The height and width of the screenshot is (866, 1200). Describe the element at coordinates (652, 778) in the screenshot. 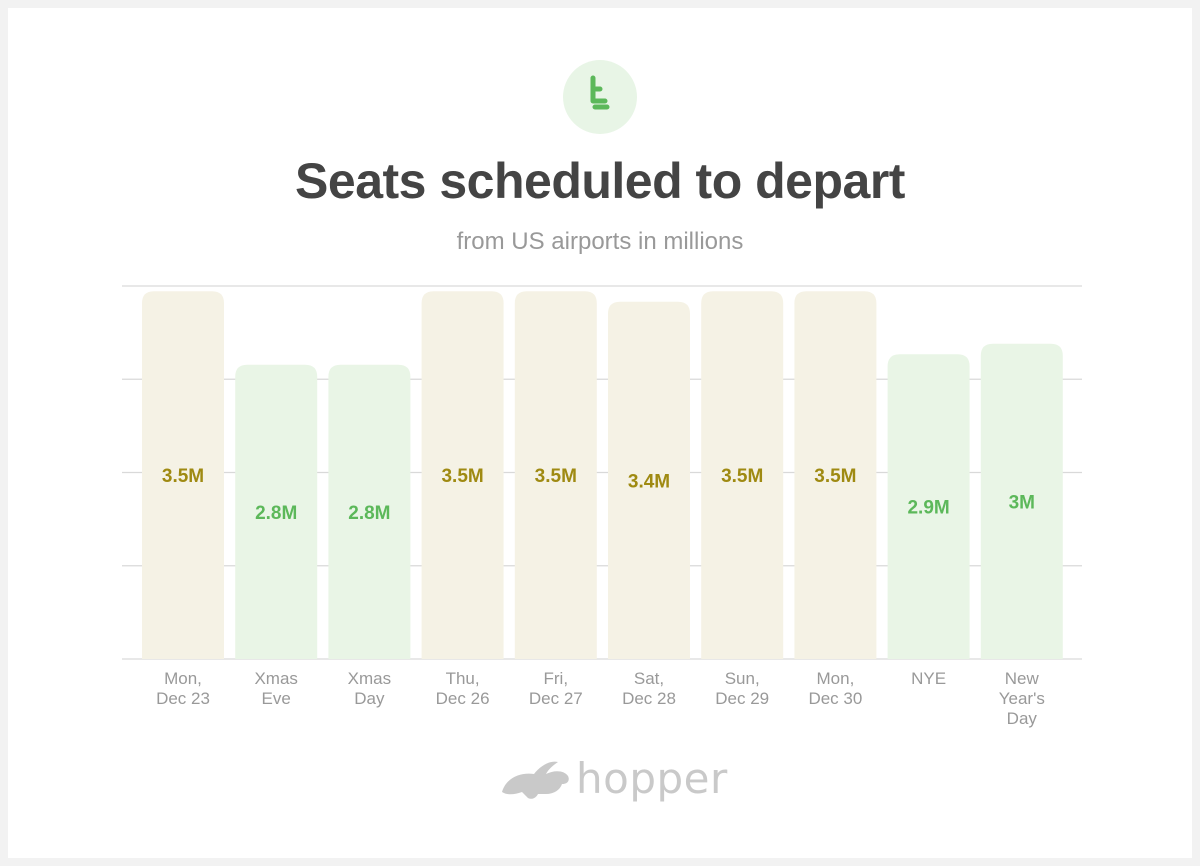

I see `brand-wordmark: hopper` at that location.